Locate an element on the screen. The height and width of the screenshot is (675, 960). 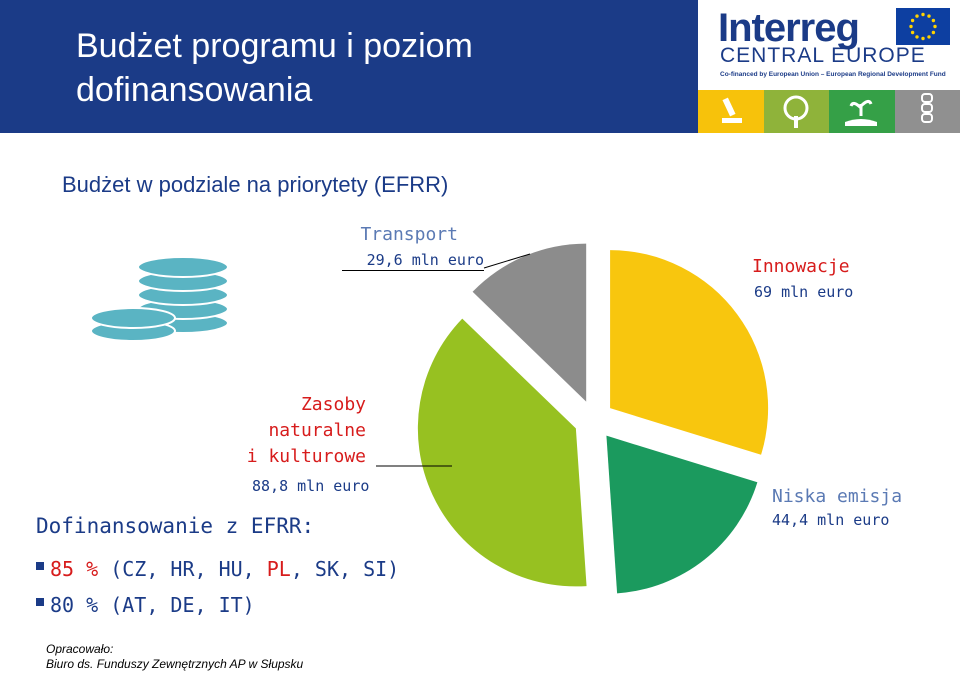
label-zasoby: Zasoby naturalne i kulturowe is located at coordinates (296, 431).